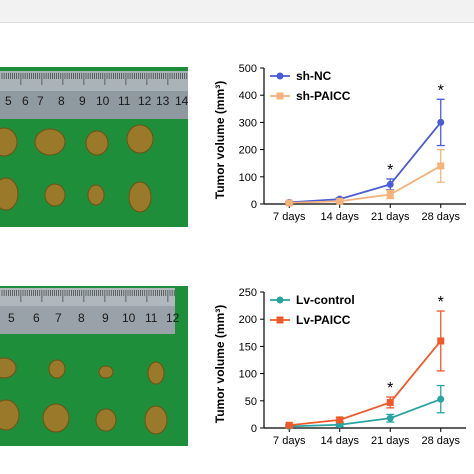 The height and width of the screenshot is (474, 474). Describe the element at coordinates (314, 76) in the screenshot. I see `legend-label: sh-NC` at that location.